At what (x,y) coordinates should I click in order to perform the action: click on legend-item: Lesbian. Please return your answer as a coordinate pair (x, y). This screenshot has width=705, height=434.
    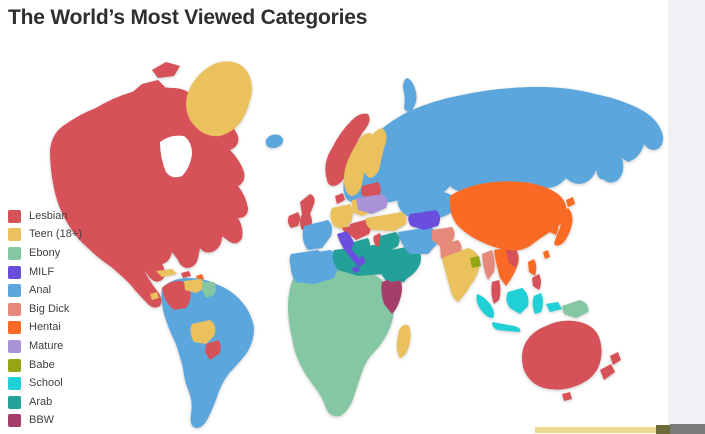
    Looking at the image, I should click on (45, 216).